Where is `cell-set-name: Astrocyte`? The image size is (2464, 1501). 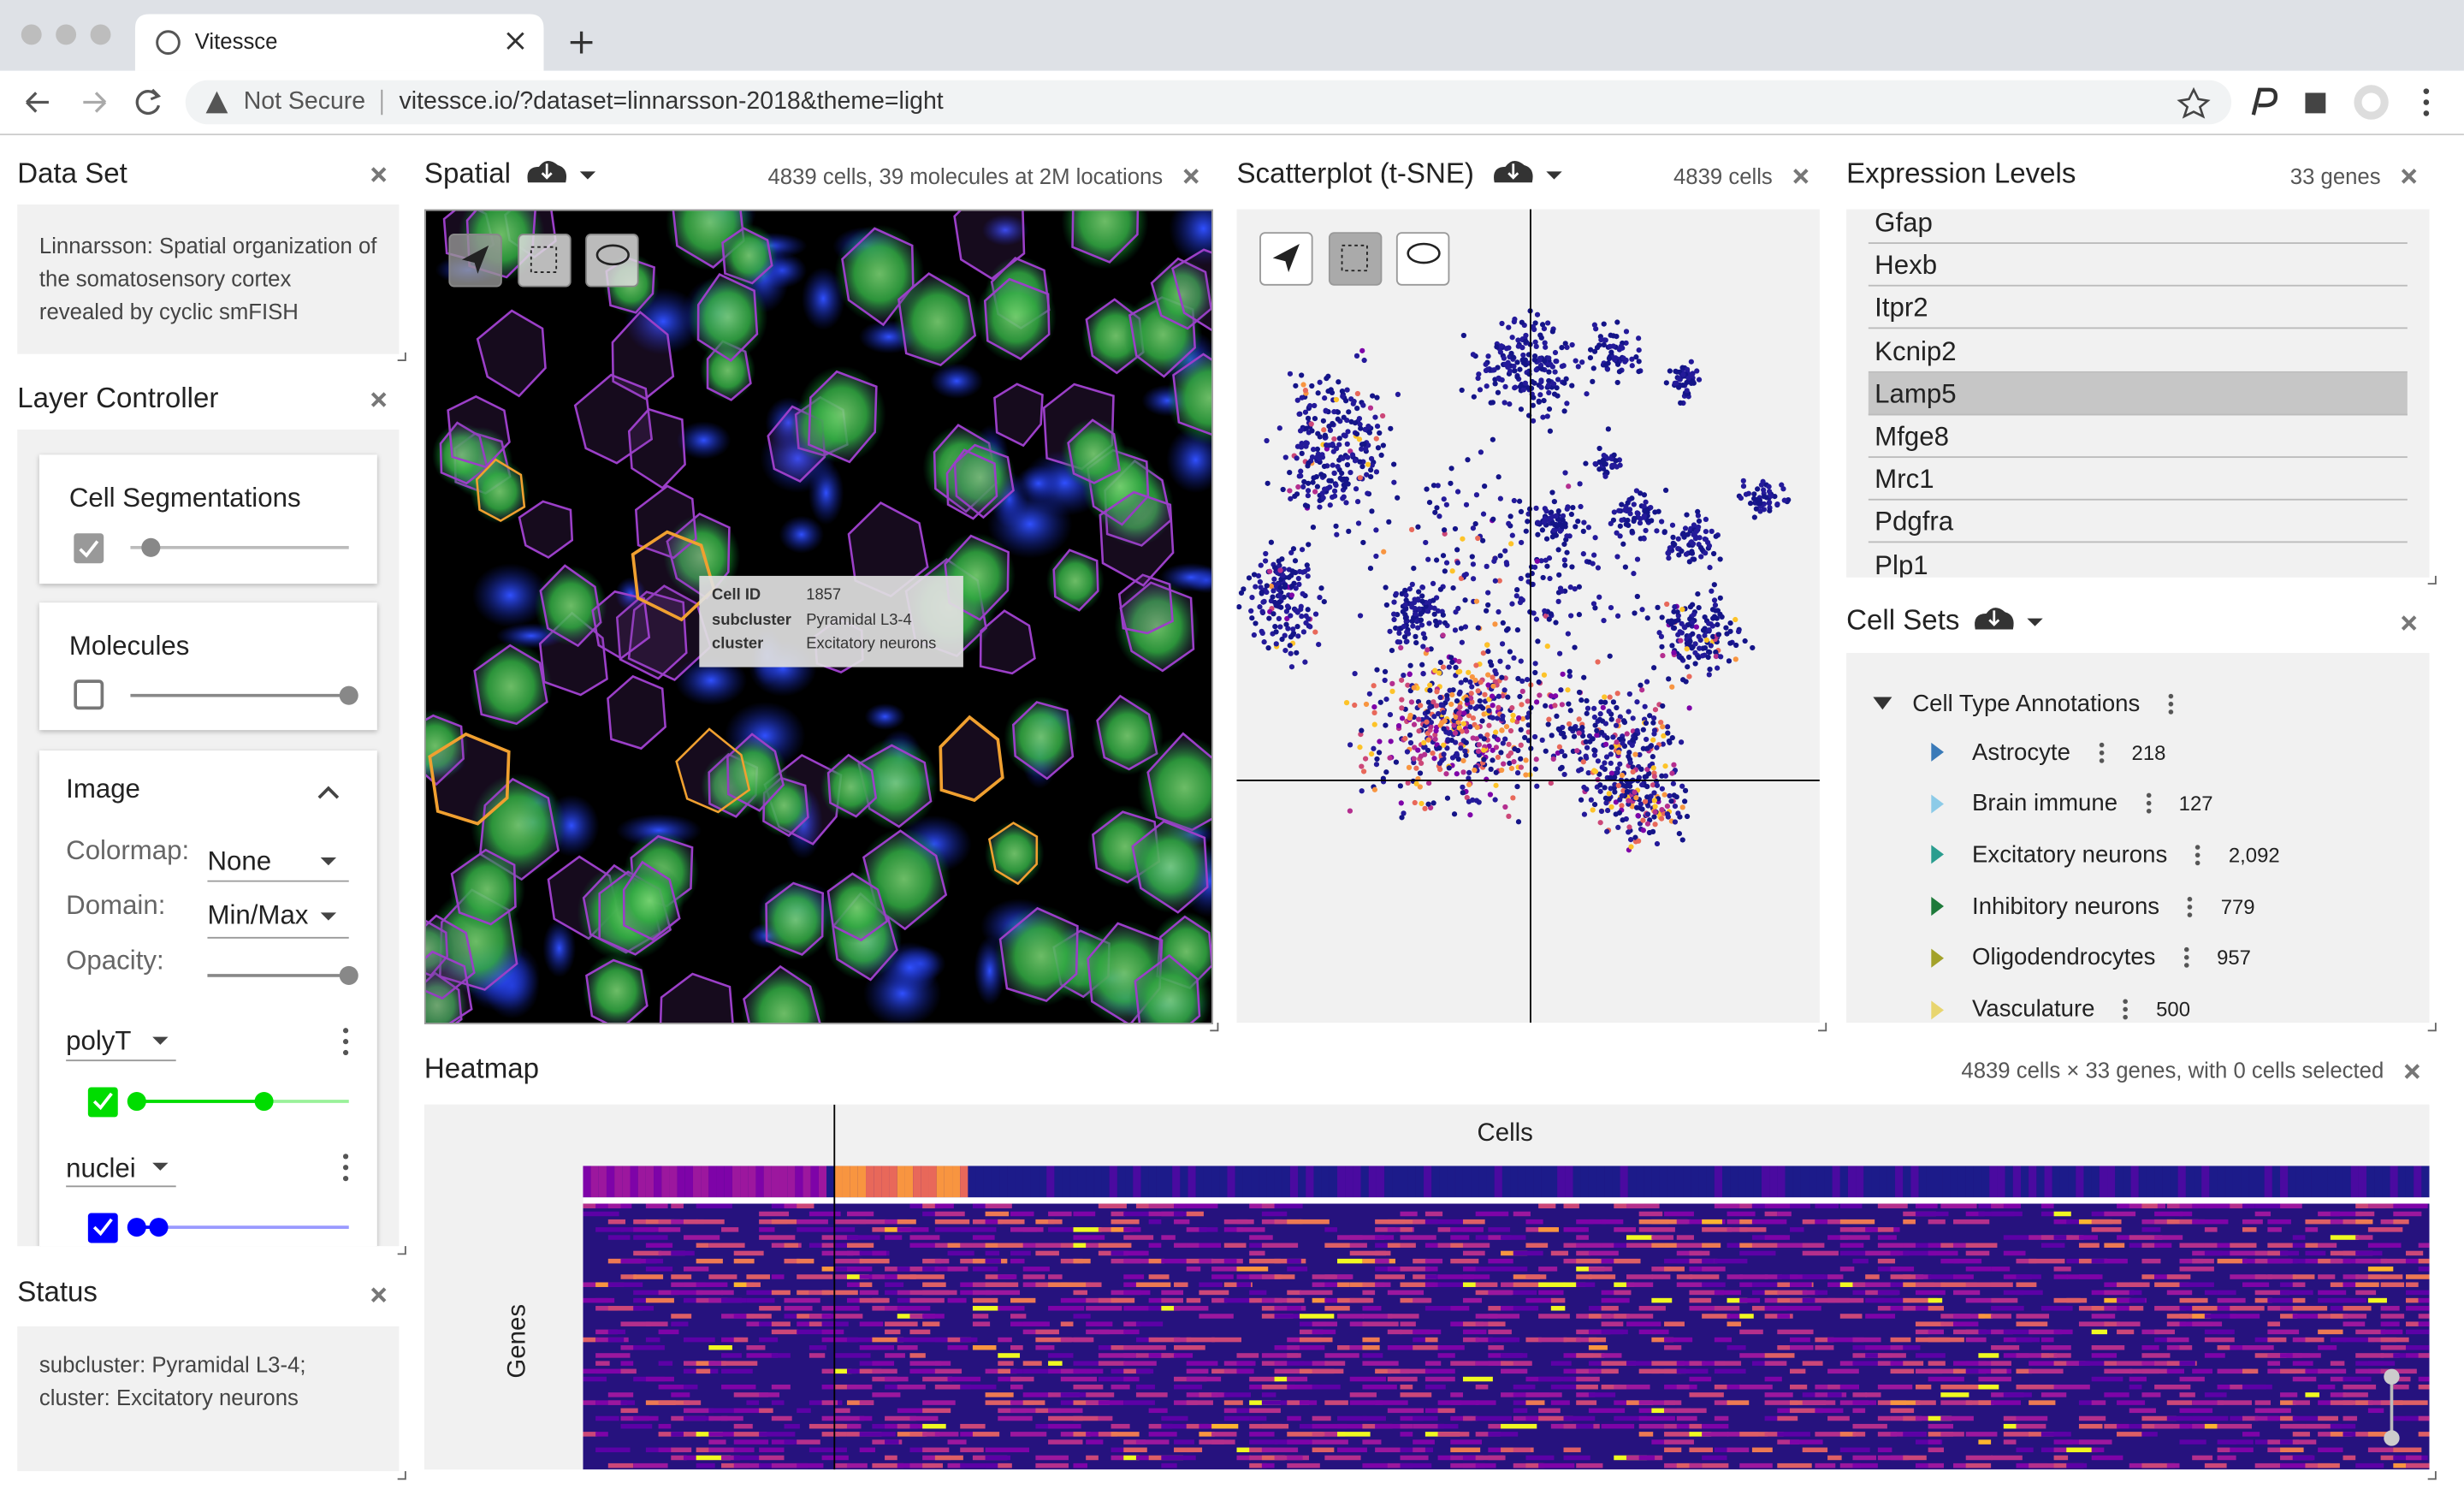 cell-set-name: Astrocyte is located at coordinates (2021, 752).